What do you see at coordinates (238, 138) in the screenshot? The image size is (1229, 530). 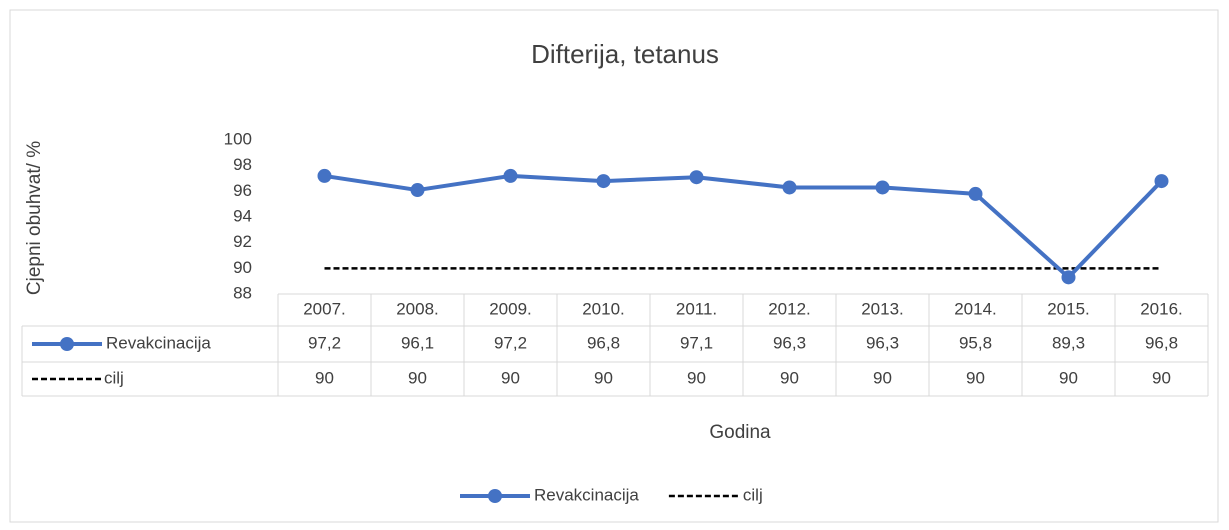 I see `y-tick-label: 100` at bounding box center [238, 138].